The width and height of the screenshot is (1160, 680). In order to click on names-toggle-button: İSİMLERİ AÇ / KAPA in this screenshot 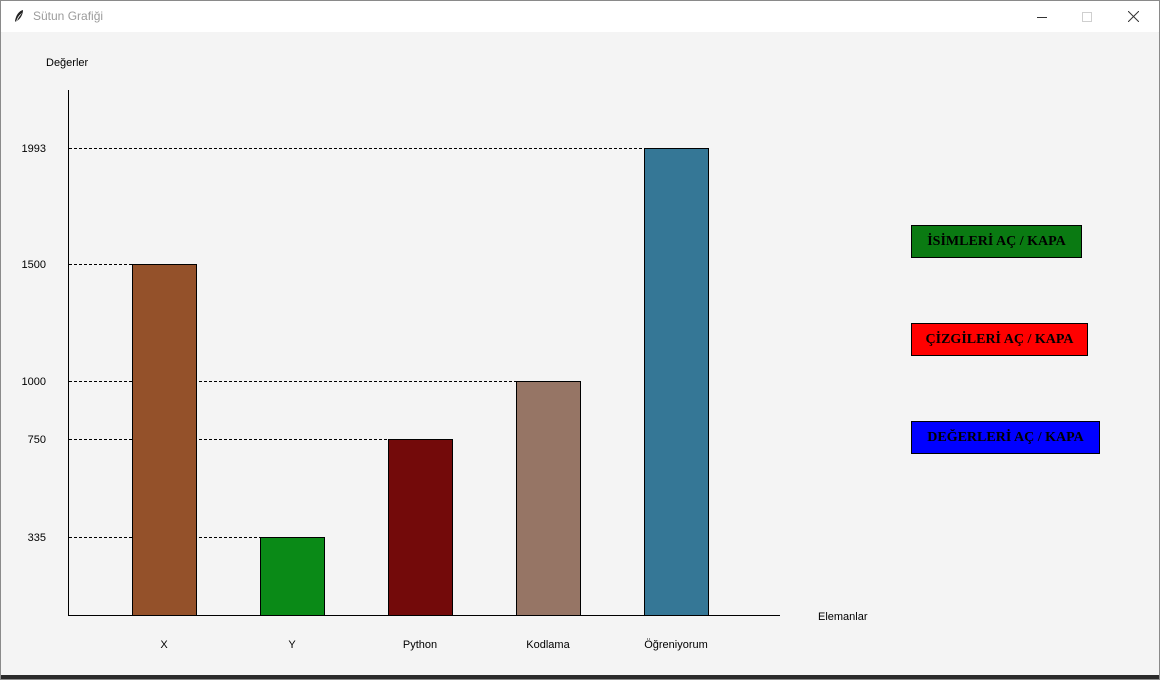, I will do `click(996, 241)`.